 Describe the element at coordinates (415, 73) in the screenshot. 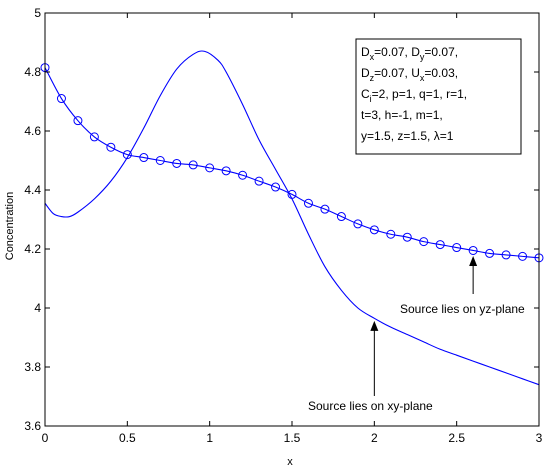

I see `parameter-text: U` at that location.